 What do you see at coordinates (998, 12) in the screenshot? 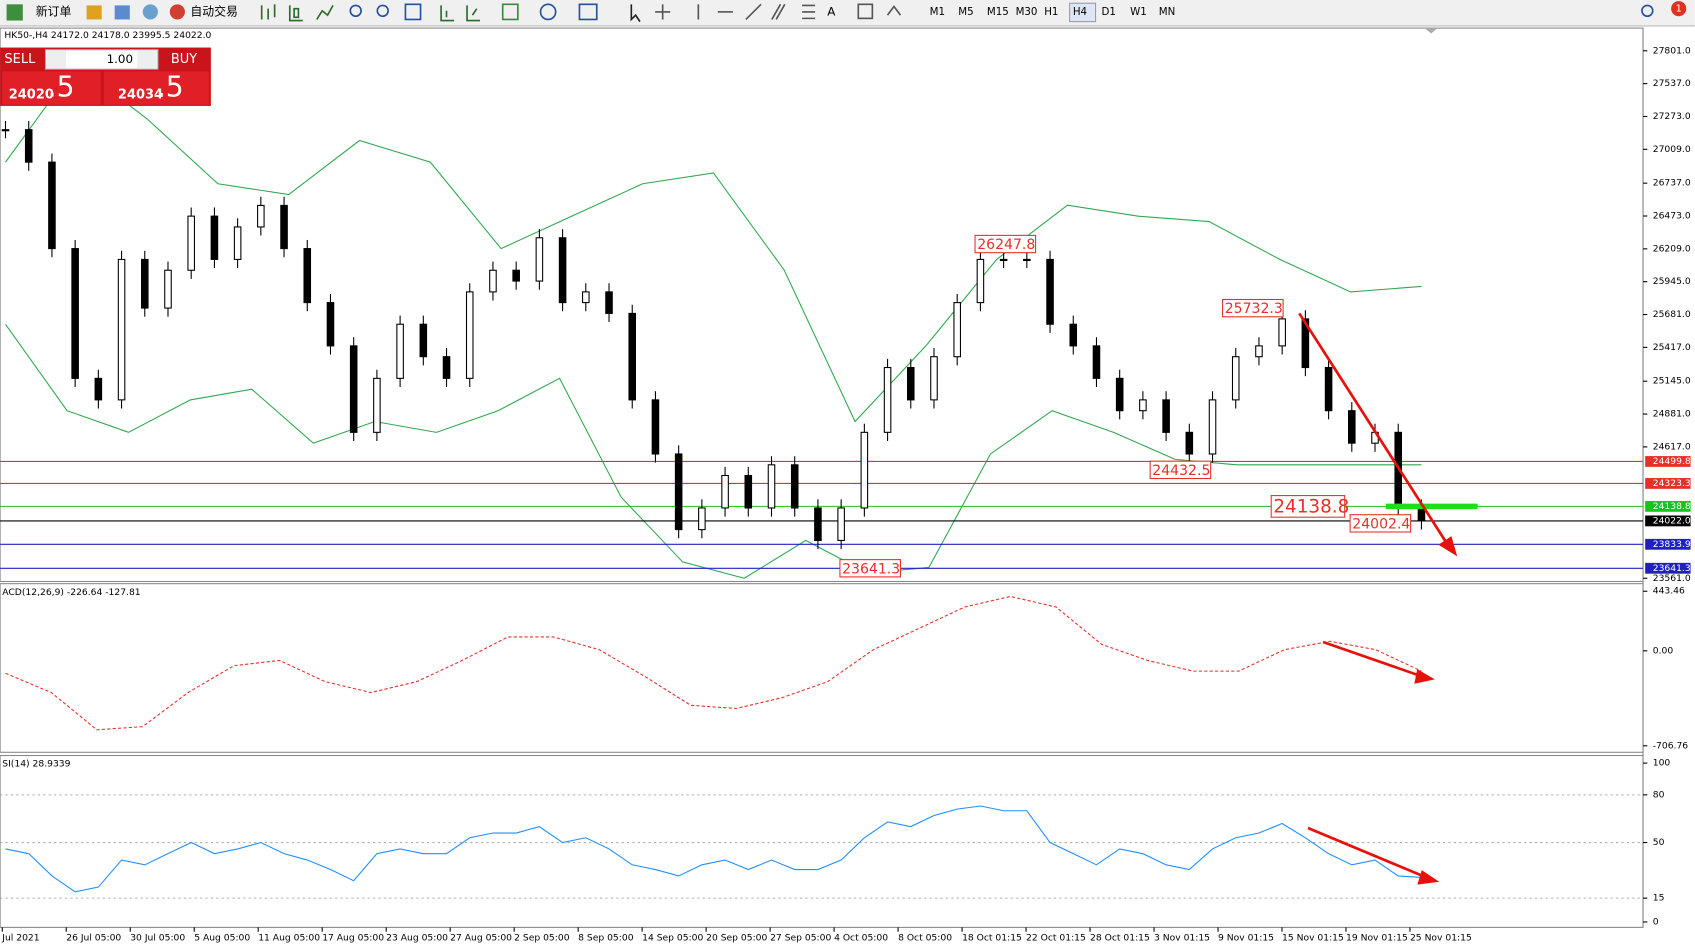
I see `timeframe-button: M15` at bounding box center [998, 12].